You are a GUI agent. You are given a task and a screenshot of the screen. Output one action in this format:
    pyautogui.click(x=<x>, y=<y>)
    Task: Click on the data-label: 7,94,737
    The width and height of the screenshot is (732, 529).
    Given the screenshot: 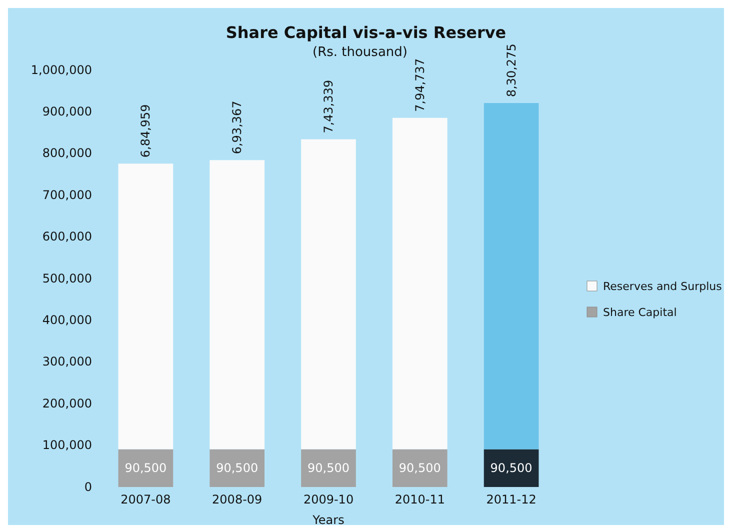 What is the action you would take?
    pyautogui.click(x=419, y=85)
    